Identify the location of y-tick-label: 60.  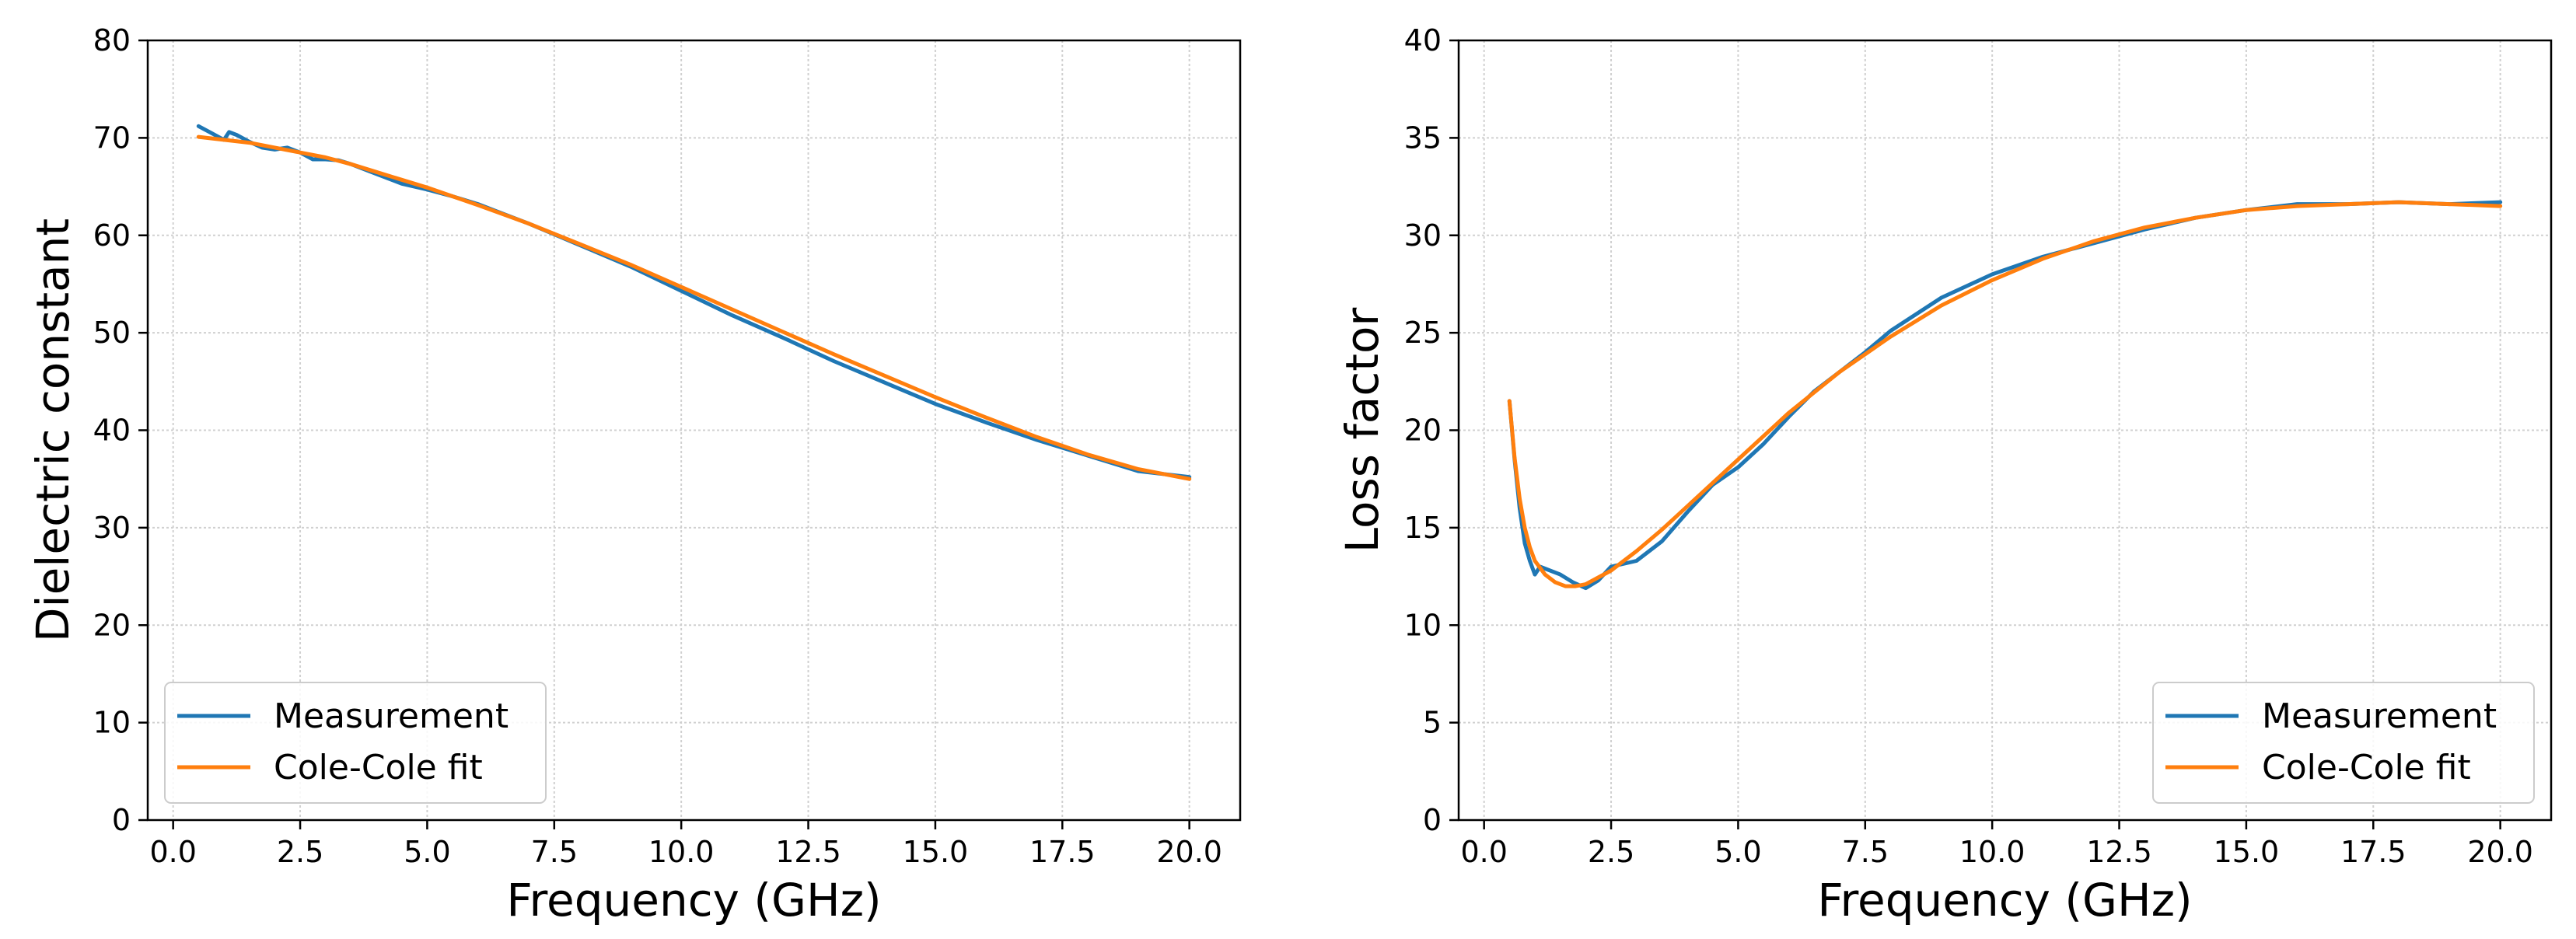
(112, 235).